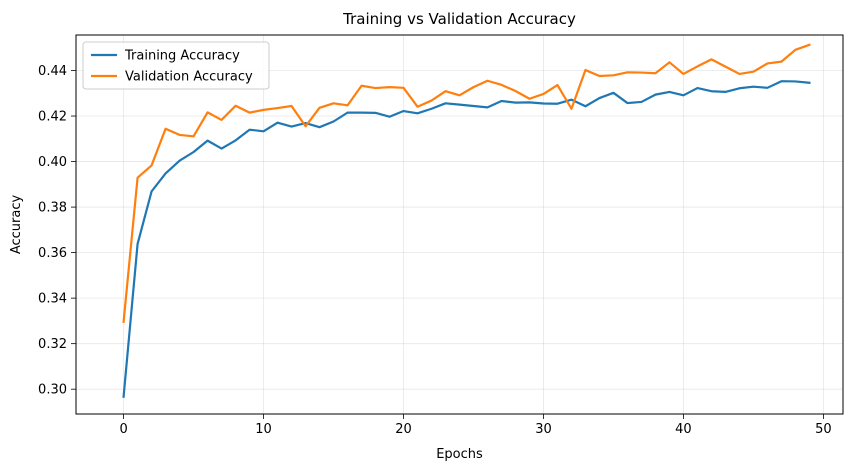  Describe the element at coordinates (52, 344) in the screenshot. I see `y-tick-label: 0.32` at that location.